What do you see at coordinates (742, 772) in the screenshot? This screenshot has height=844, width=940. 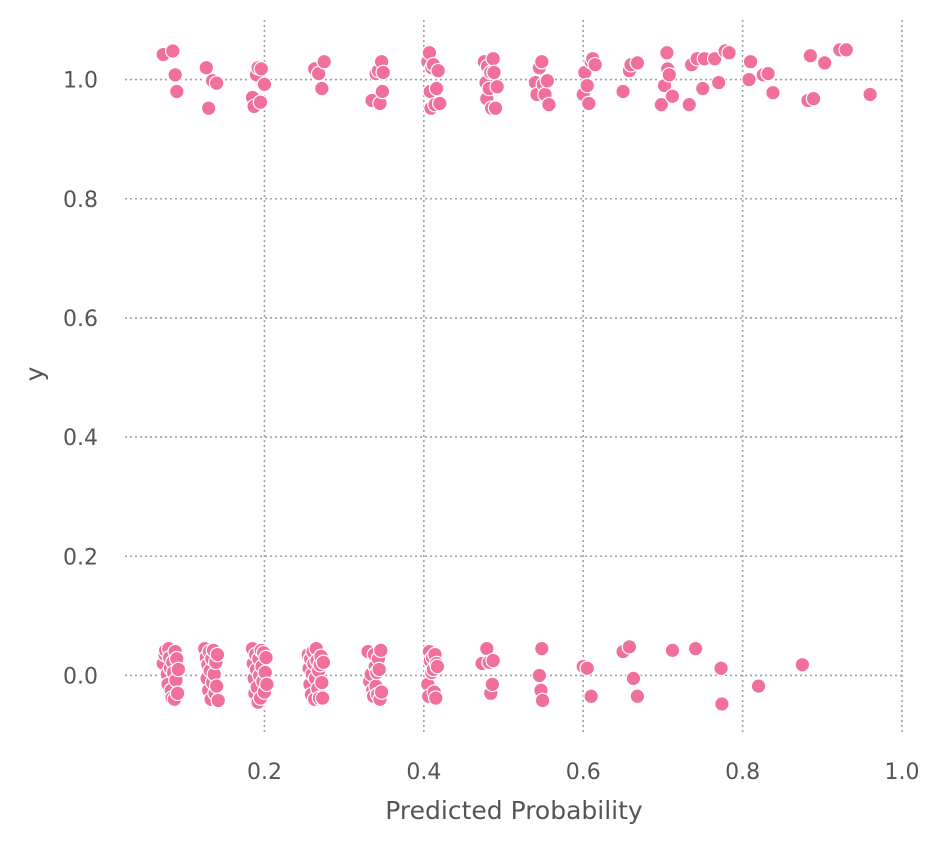 I see `x-tick-label: 0.8` at bounding box center [742, 772].